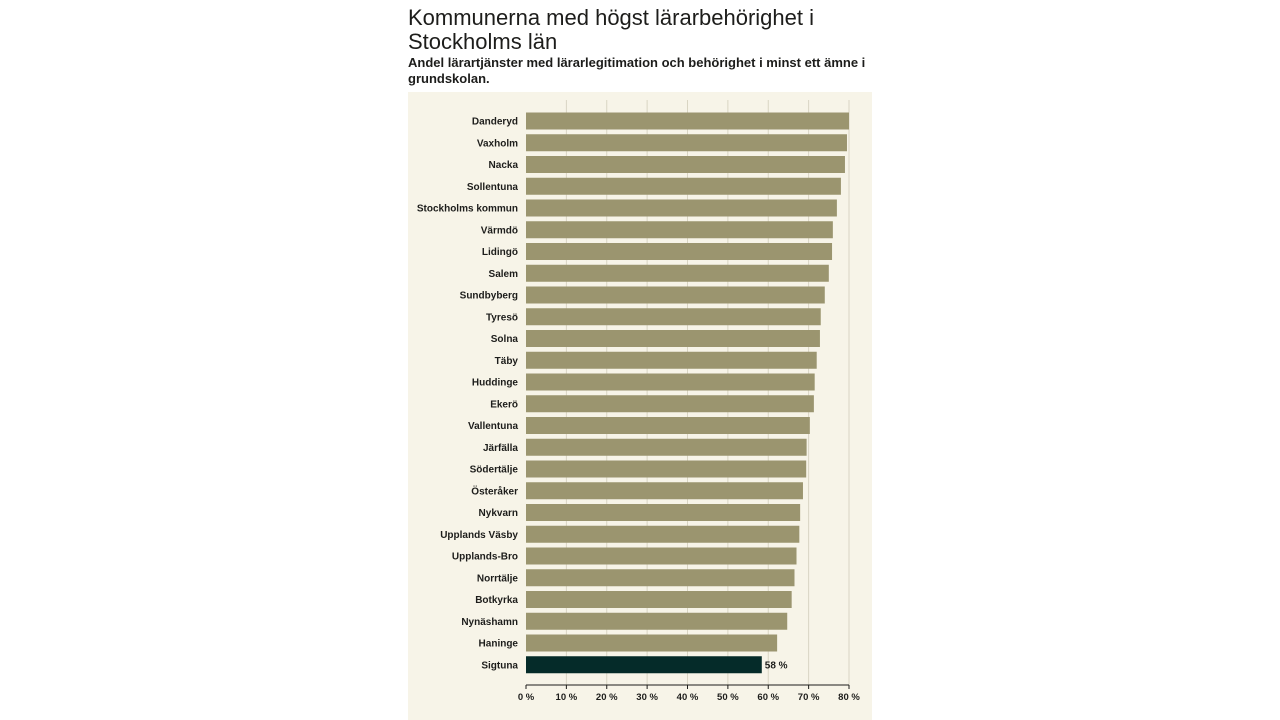  Describe the element at coordinates (467, 209) in the screenshot. I see `category-label: Stockholms kommun` at that location.